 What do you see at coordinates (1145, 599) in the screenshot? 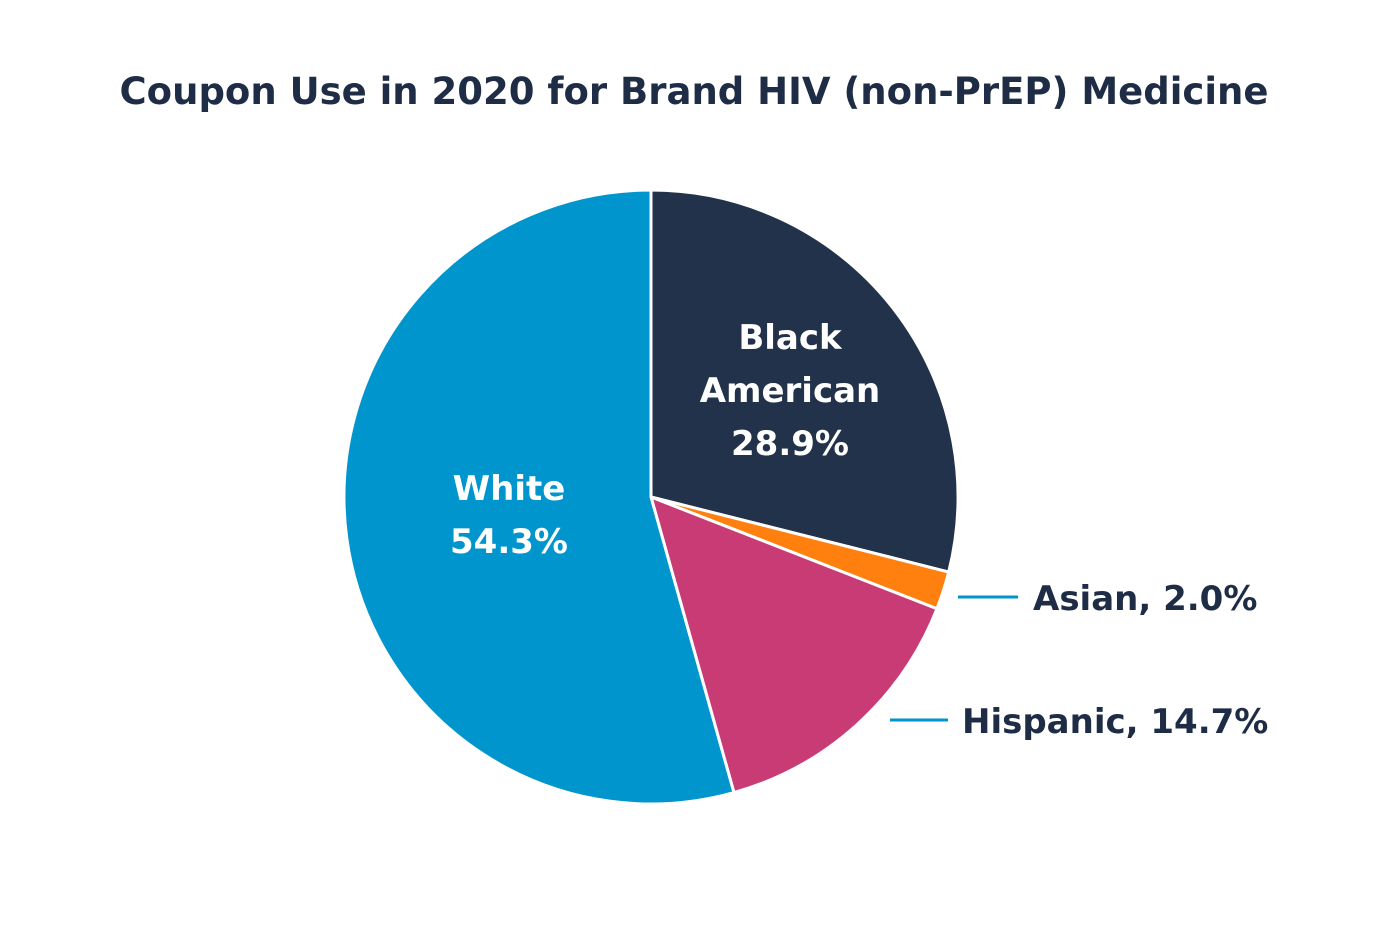
I see `slice-label-asian: Asian, 2.0%` at bounding box center [1145, 599].